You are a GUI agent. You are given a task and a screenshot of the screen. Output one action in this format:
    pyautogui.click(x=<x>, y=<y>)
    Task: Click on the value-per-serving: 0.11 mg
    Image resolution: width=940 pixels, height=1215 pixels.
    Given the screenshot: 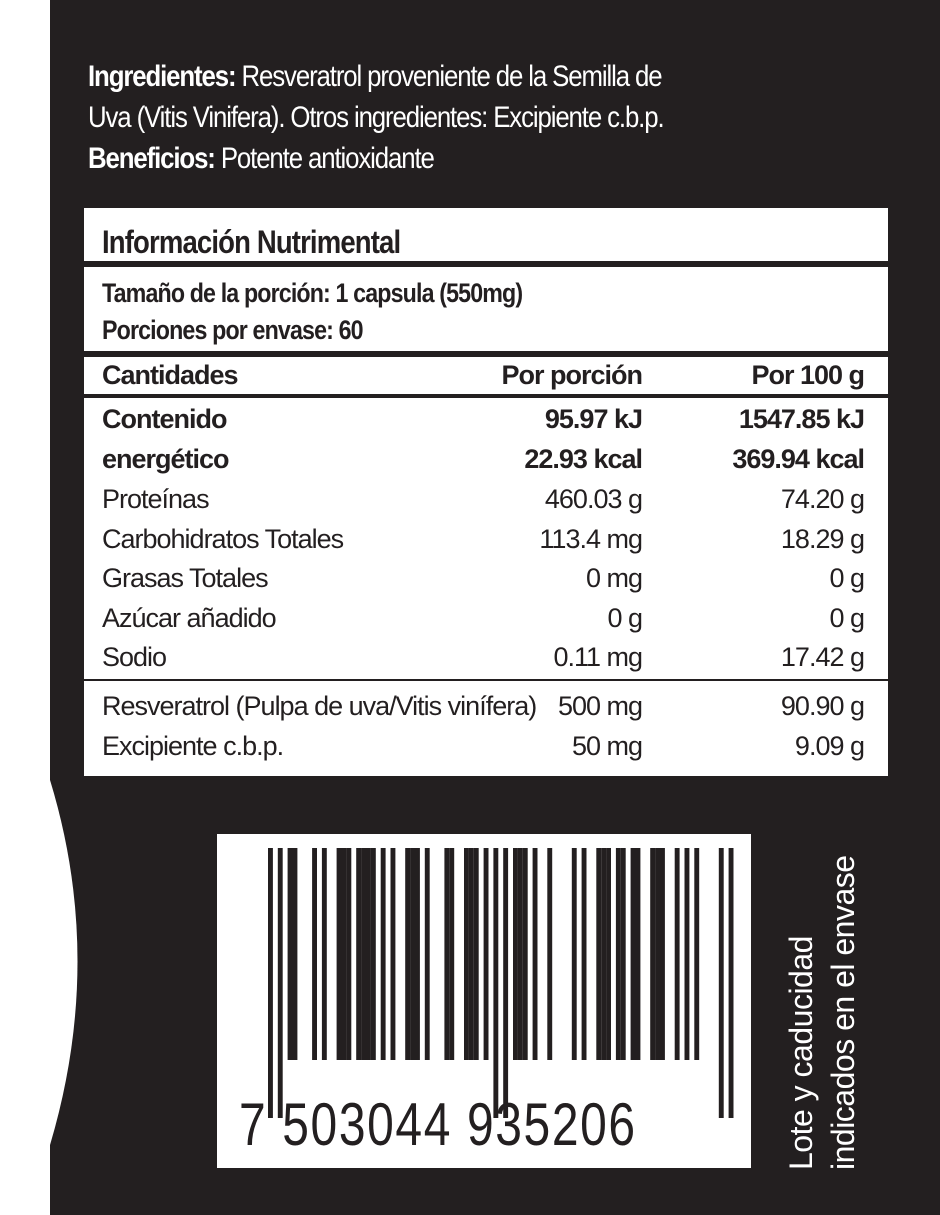 What is the action you would take?
    pyautogui.click(x=598, y=657)
    